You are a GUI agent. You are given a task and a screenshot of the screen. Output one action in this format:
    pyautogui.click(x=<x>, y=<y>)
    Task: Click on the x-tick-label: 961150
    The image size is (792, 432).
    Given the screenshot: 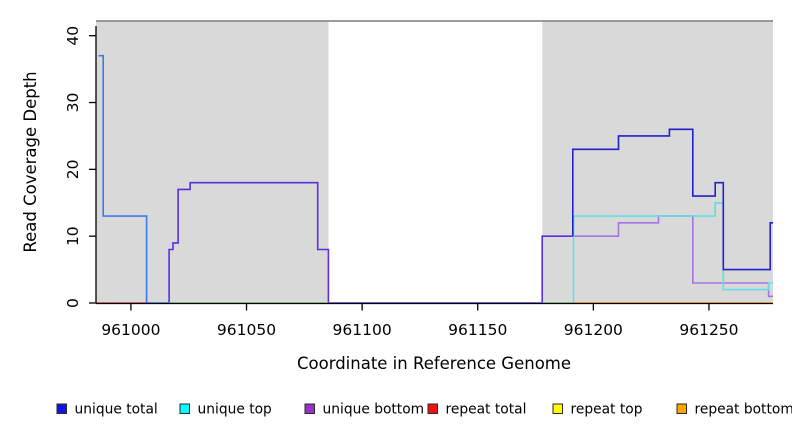 What is the action you would take?
    pyautogui.click(x=477, y=330)
    